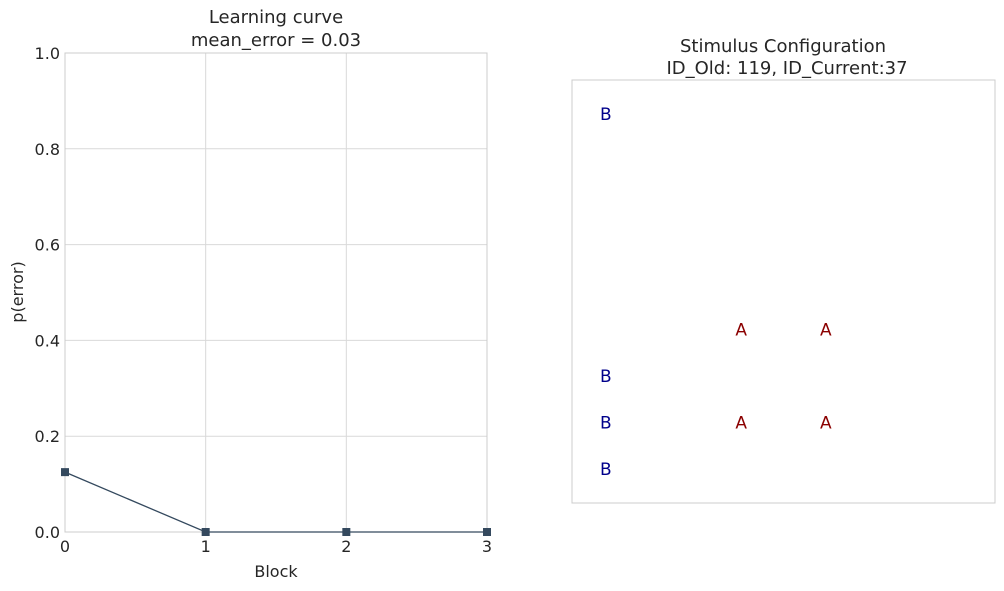 This screenshot has height=591, width=1004. I want to click on y-tick-label: 0.4, so click(47, 340).